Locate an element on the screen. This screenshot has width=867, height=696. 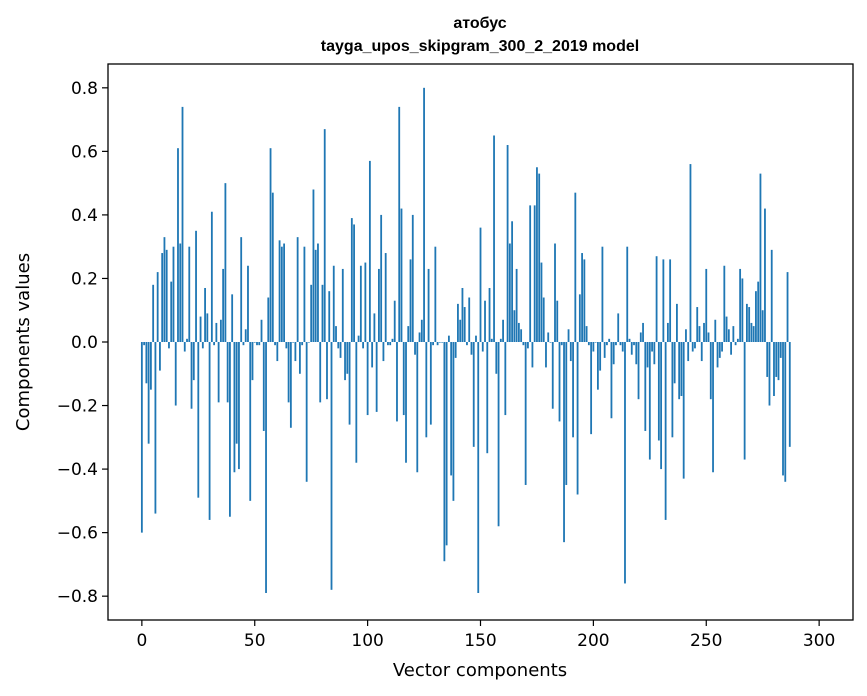
y-tick-label: −0.2 is located at coordinates (77, 407).